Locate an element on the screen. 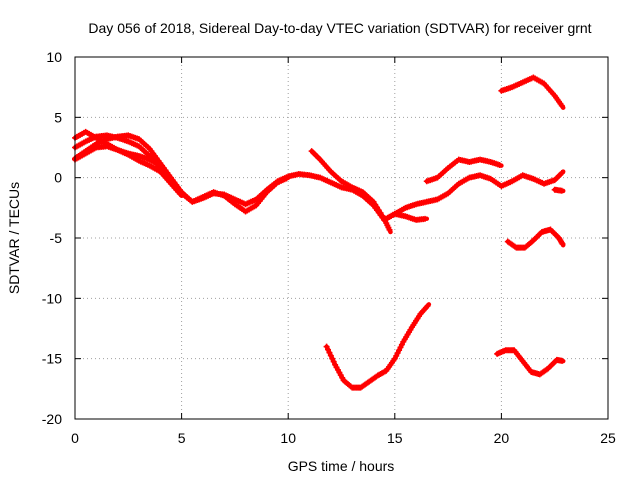 This screenshot has height=480, width=640. y-tick-label: -10 is located at coordinates (52, 298).